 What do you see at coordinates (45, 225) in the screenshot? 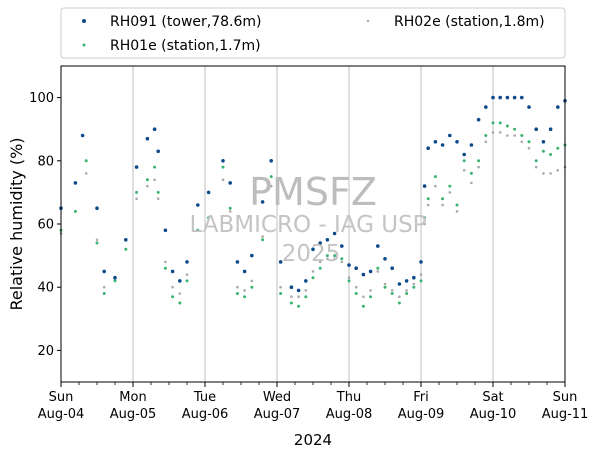
I see `y-tick-label-60: 60` at bounding box center [45, 225].